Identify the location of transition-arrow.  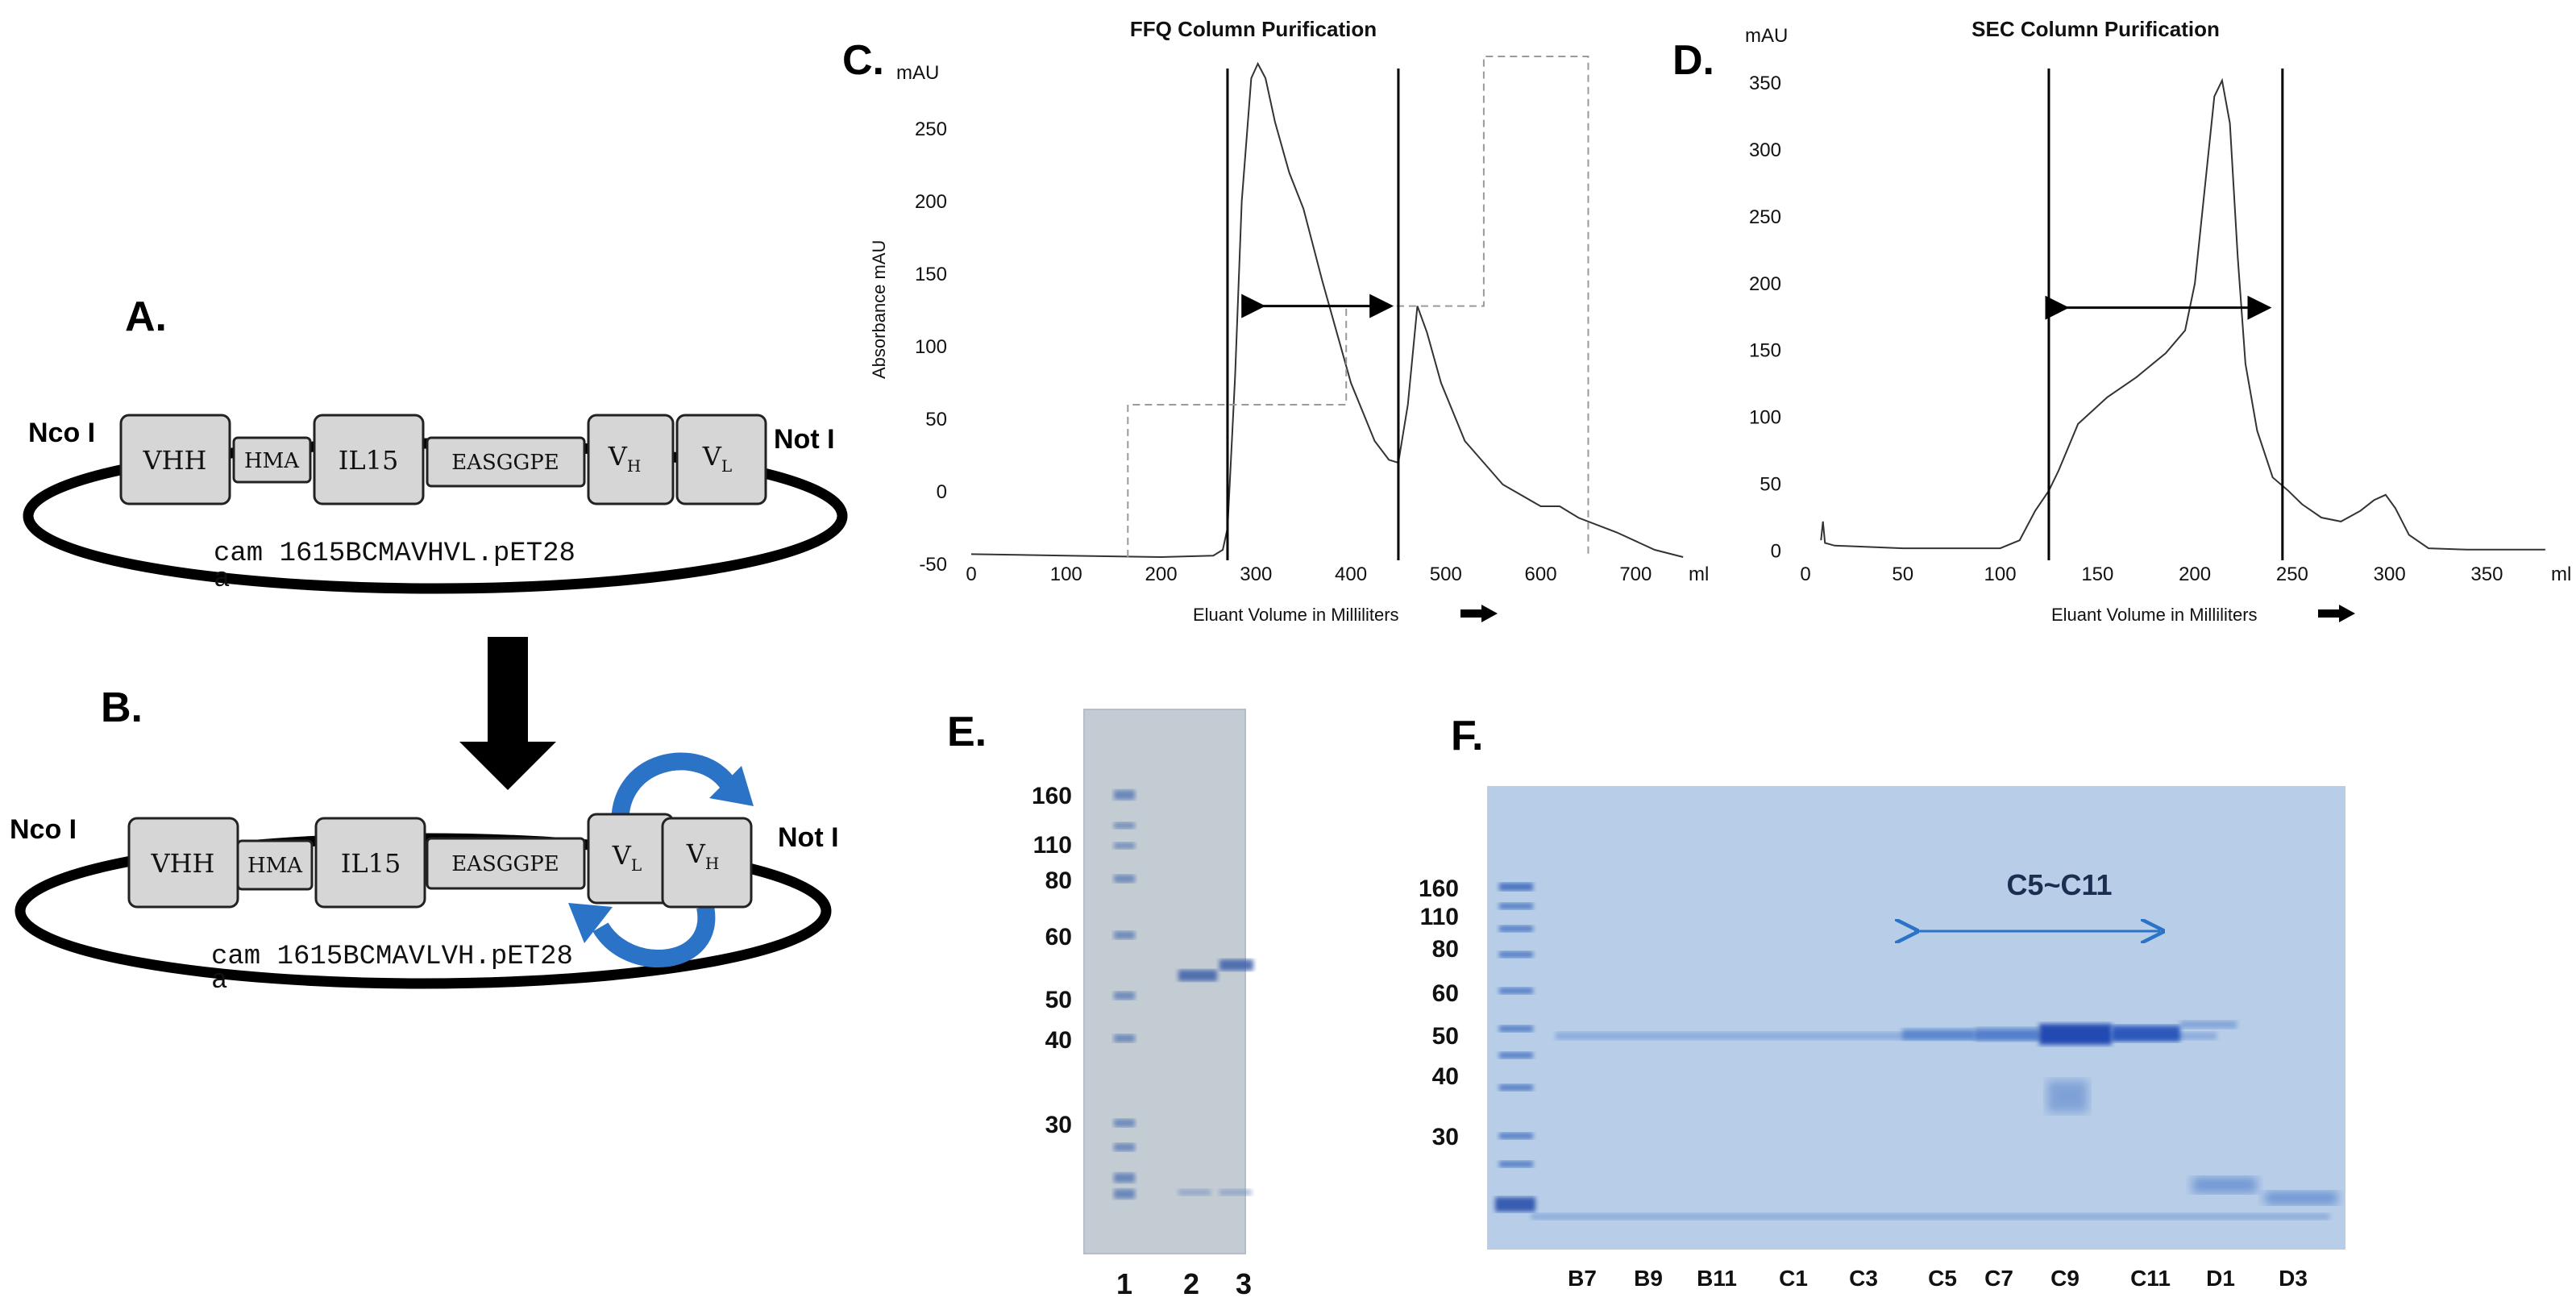
(507, 713).